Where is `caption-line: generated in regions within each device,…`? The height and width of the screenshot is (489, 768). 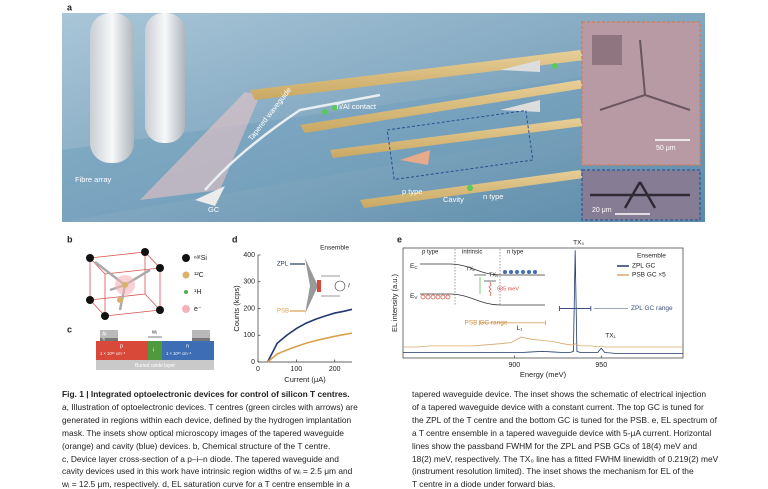
caption-line: generated in regions within each device,… is located at coordinates (207, 419).